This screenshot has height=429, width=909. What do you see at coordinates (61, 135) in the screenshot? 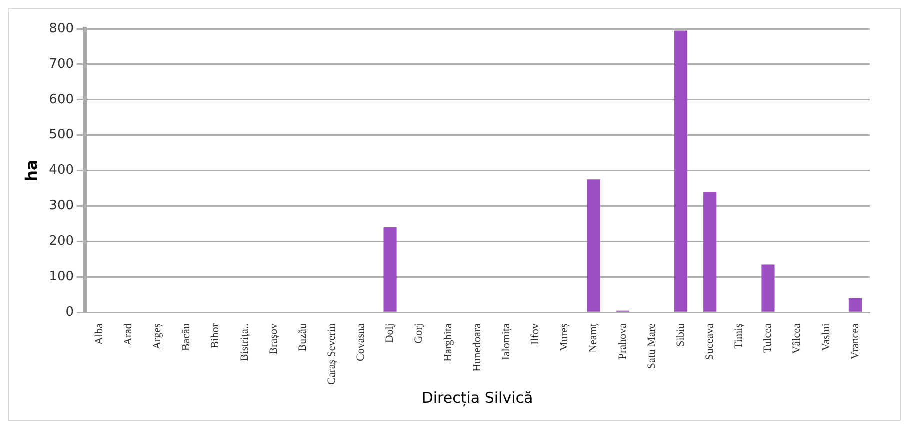
I see `y-tick-label: 500` at bounding box center [61, 135].